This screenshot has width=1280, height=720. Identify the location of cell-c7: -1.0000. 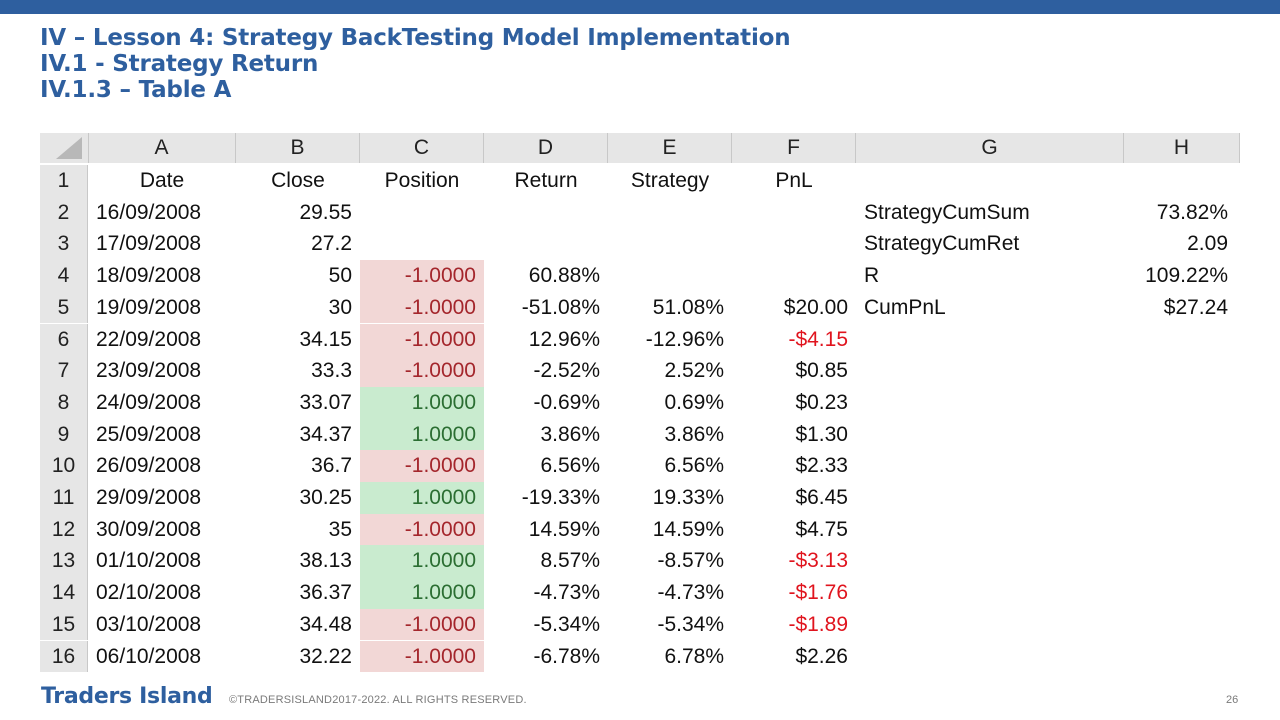
(422, 371).